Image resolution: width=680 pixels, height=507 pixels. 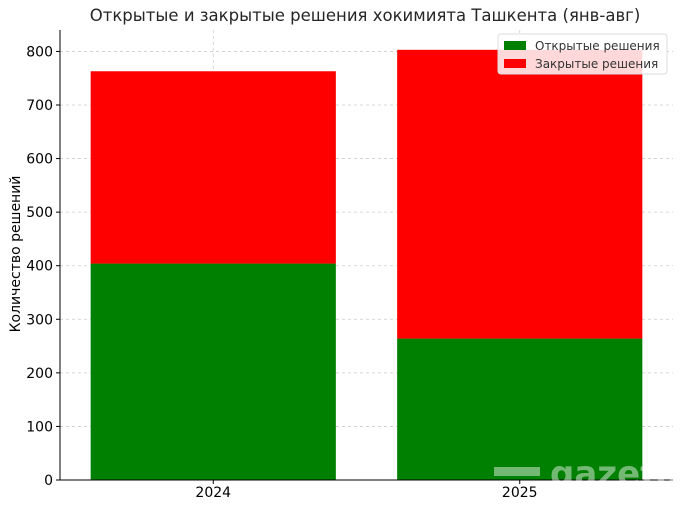 I want to click on legend-label: Закрытые решения, so click(x=596, y=64).